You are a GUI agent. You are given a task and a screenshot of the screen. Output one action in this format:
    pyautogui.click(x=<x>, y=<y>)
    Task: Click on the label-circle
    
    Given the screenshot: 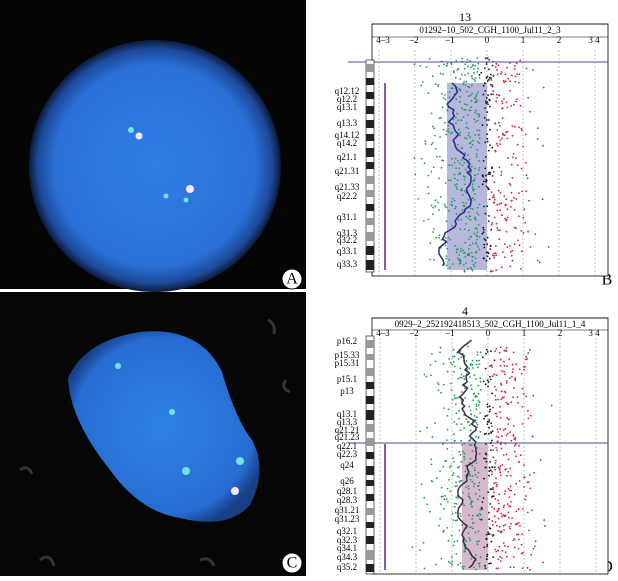 What is the action you would take?
    pyautogui.click(x=292, y=279)
    